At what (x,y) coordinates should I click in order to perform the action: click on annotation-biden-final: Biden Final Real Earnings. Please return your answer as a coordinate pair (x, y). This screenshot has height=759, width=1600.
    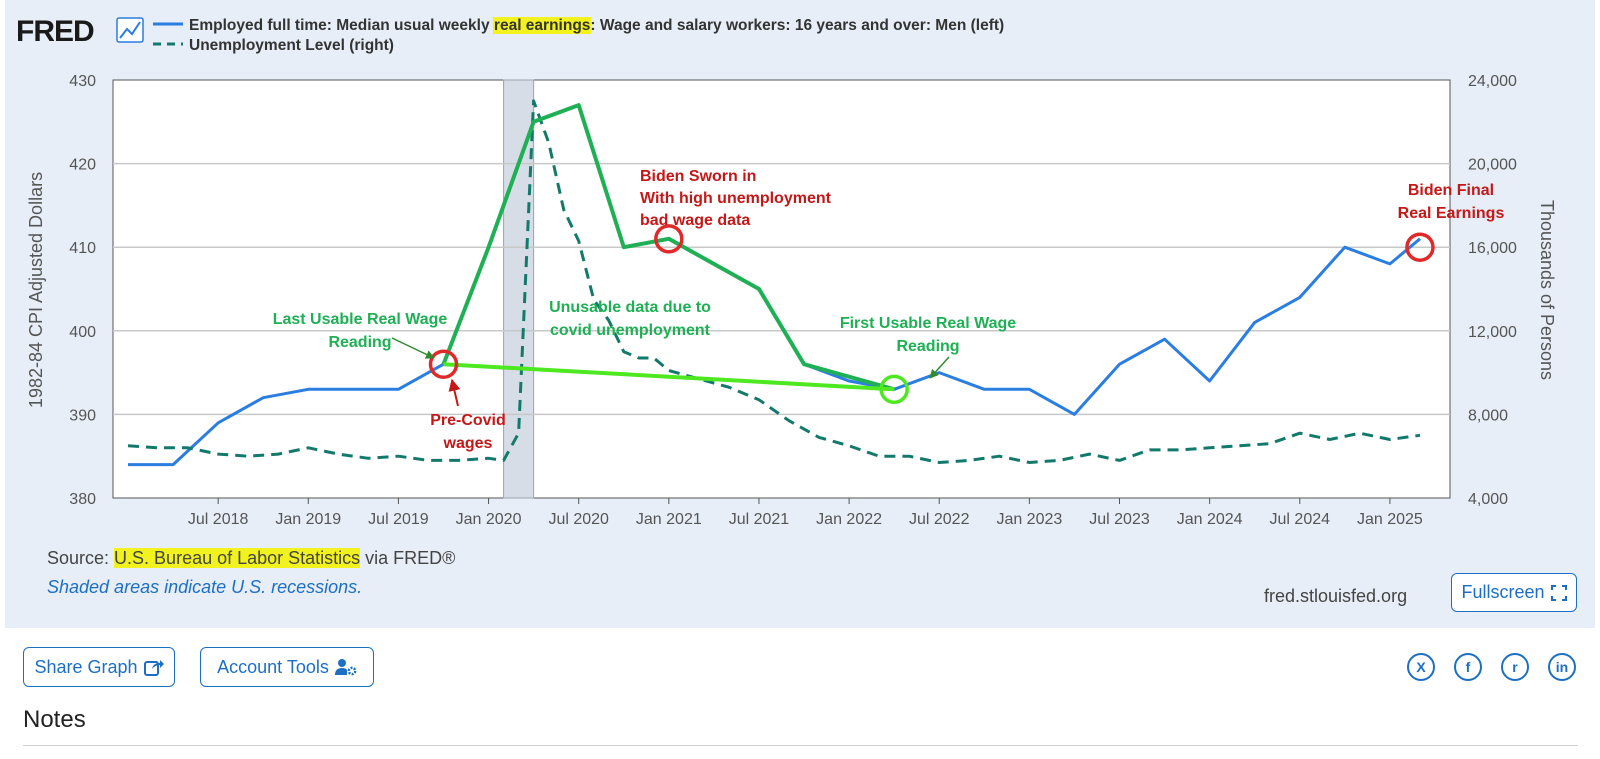
    Looking at the image, I should click on (1451, 202).